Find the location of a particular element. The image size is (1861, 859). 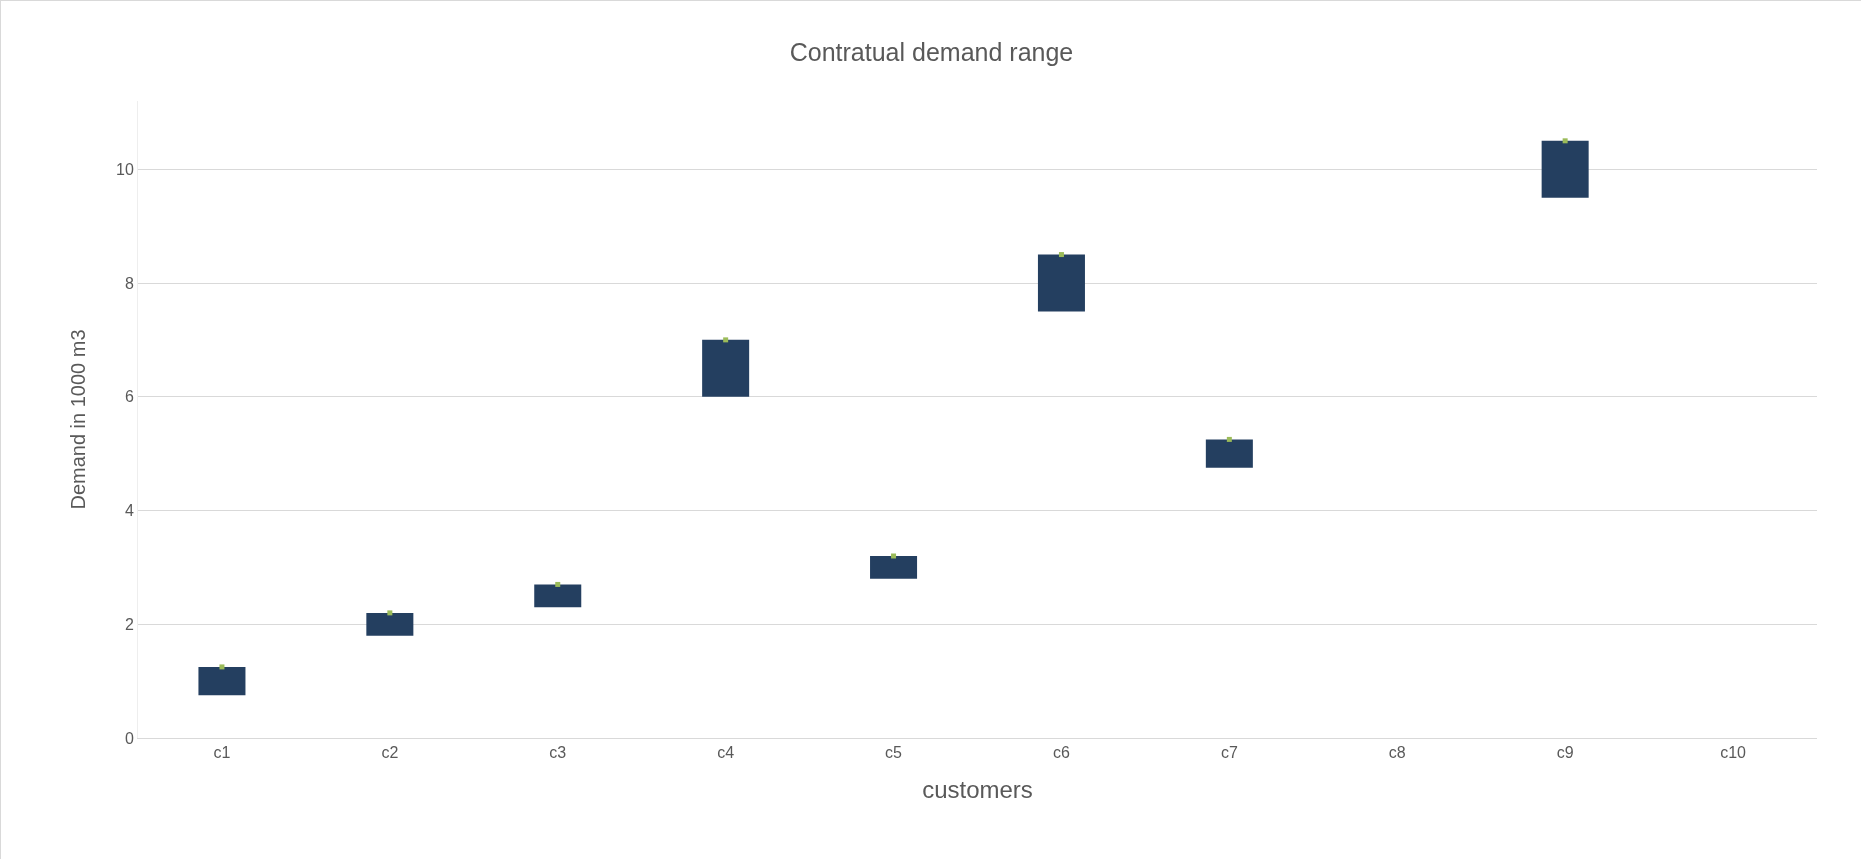

y-tick-label: 6 is located at coordinates (129, 397).